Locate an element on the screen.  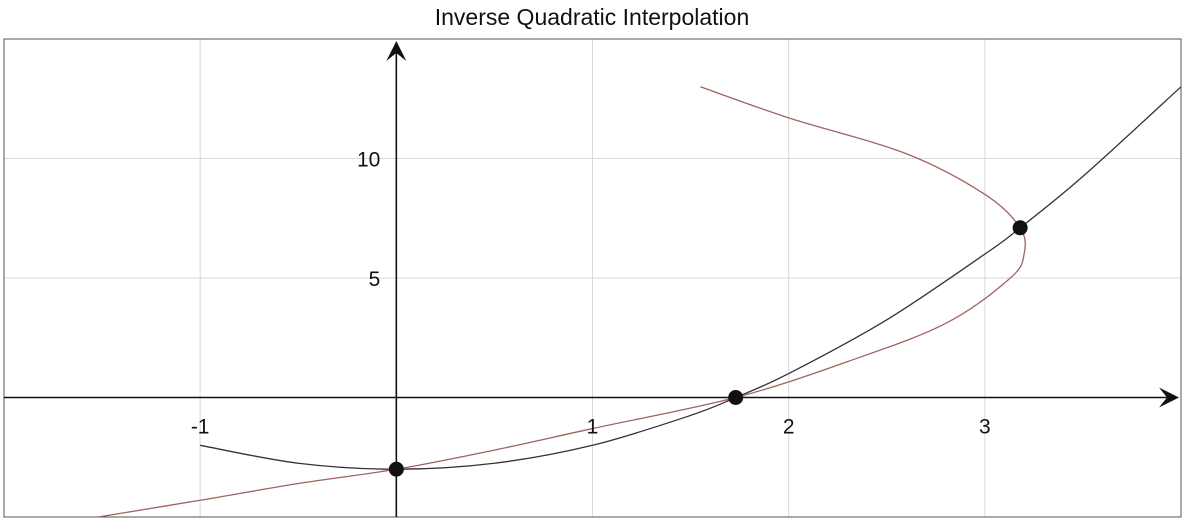
chart-title: Inverse Quadratic Interpolation is located at coordinates (592, 17).